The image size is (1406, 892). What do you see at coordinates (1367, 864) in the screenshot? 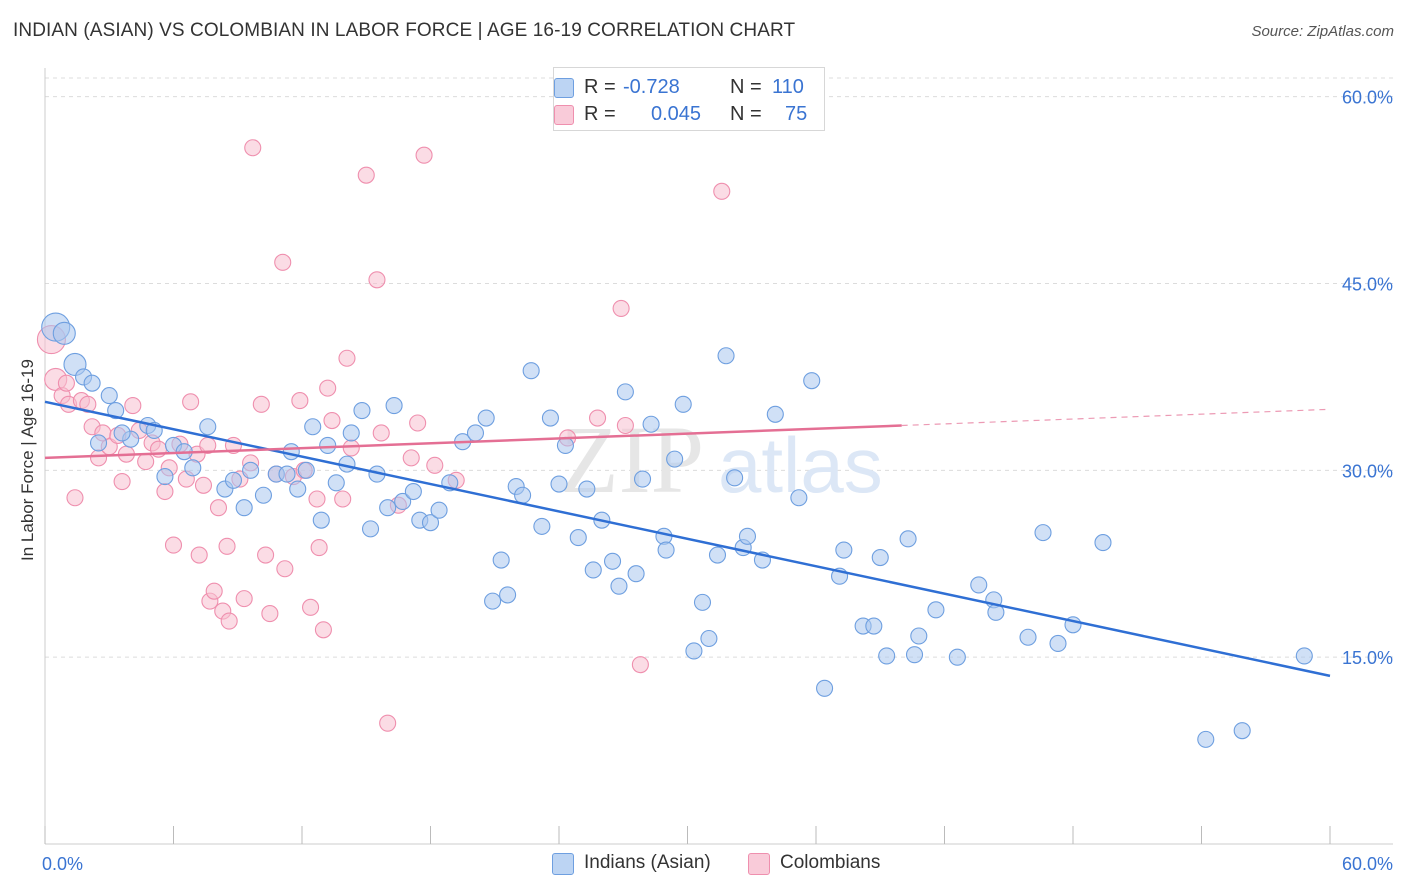
I see `x-tick-label: 60.0%` at bounding box center [1367, 864].